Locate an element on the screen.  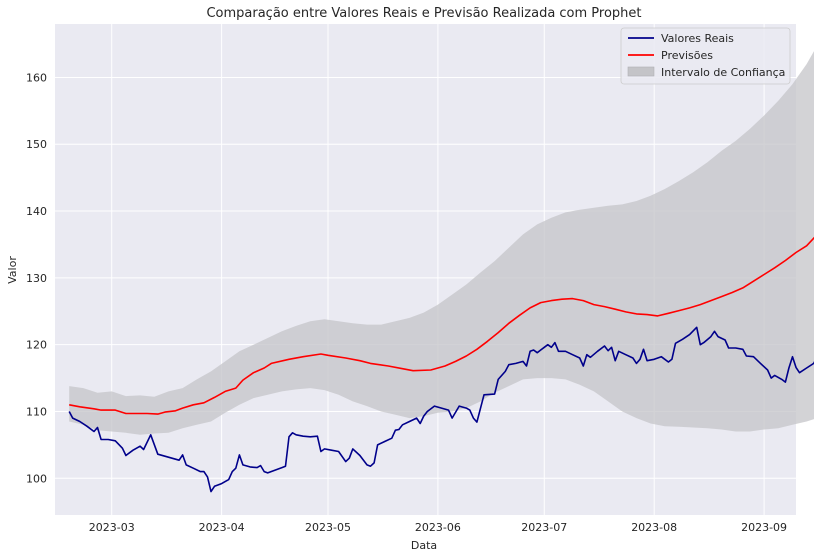
x-tick-label: 2023-03 is located at coordinates (112, 527).